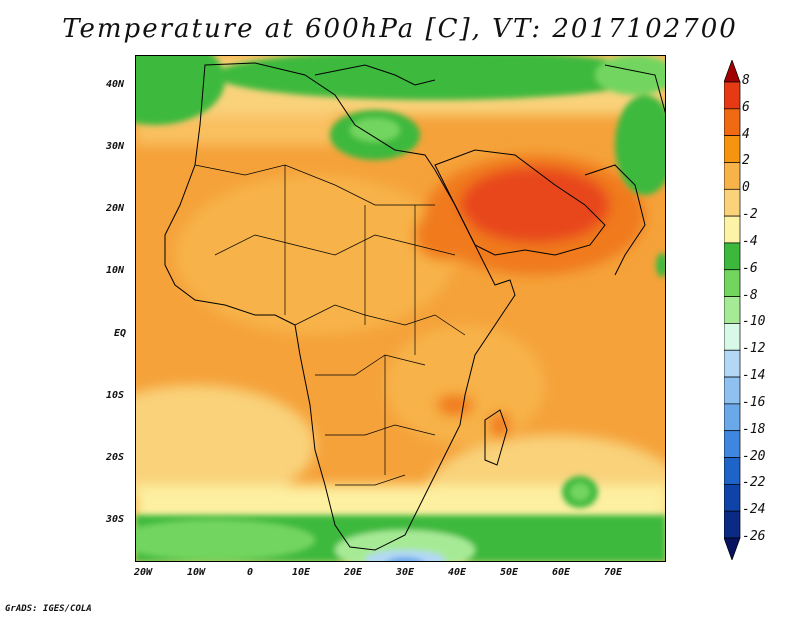  Describe the element at coordinates (732, 548) in the screenshot. I see `colorbar-bottom-triangle` at that location.